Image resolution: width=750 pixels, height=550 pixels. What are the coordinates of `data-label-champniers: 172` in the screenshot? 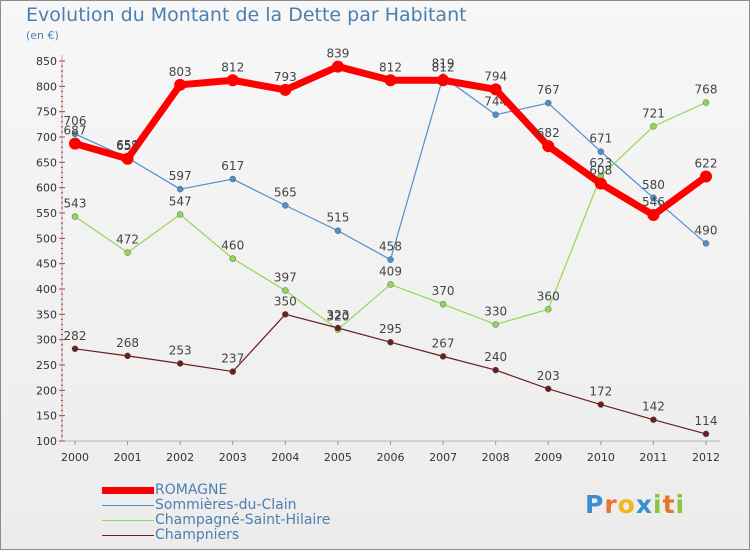 It's located at (600, 392).